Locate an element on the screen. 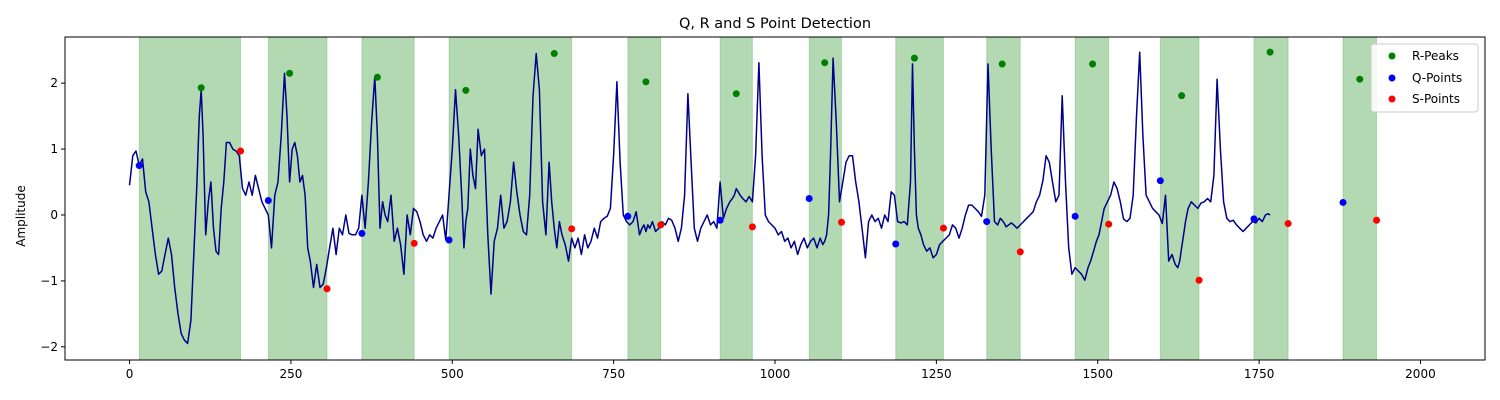  legend-marker-s-points is located at coordinates (1392, 99).